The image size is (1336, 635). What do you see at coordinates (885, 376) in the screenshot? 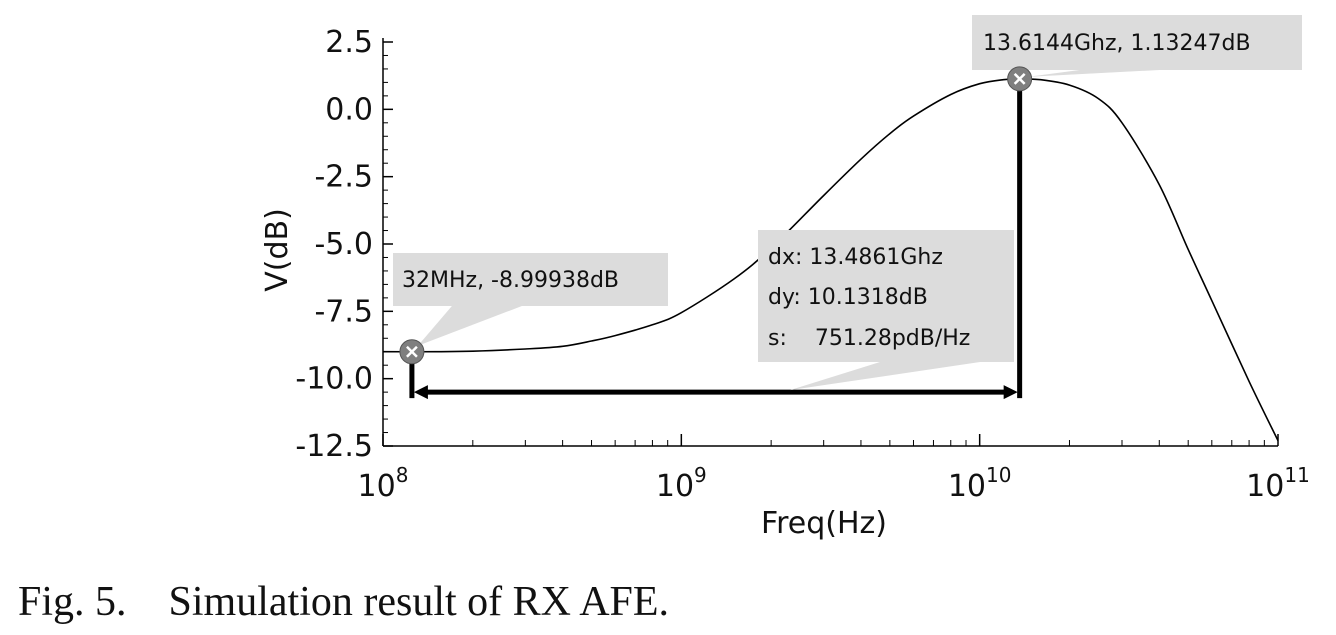
I see `delta-callout-pointer` at bounding box center [885, 376].